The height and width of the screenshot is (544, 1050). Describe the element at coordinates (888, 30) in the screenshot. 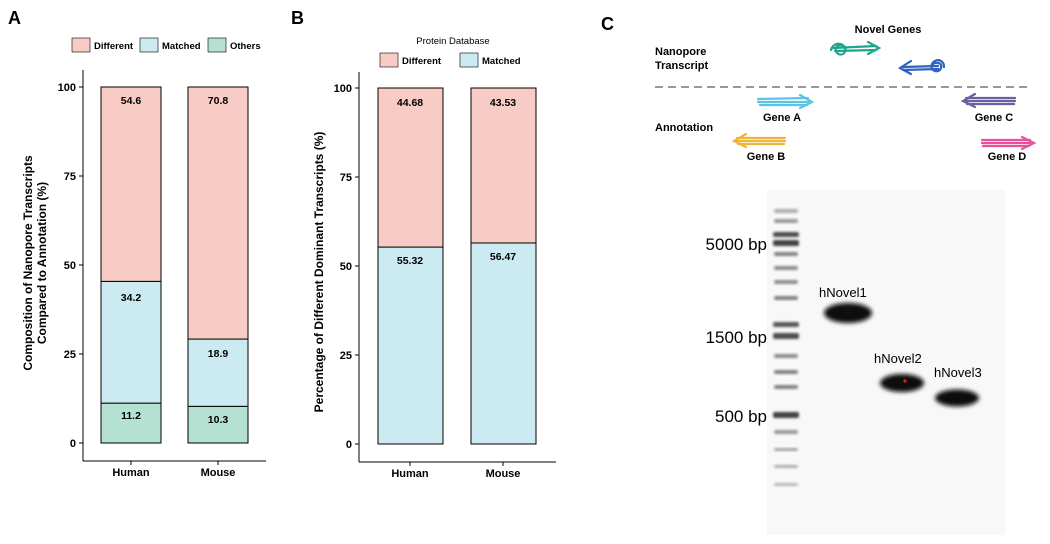

I see `novel-genes-label: Novel Genes` at that location.